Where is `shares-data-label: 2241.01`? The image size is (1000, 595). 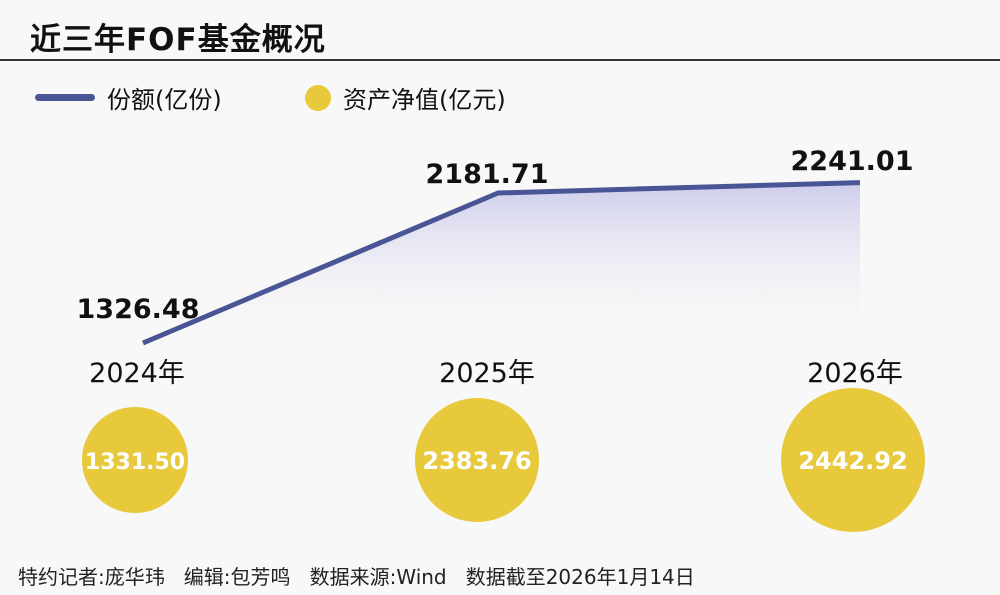
shares-data-label: 2241.01 is located at coordinates (852, 161).